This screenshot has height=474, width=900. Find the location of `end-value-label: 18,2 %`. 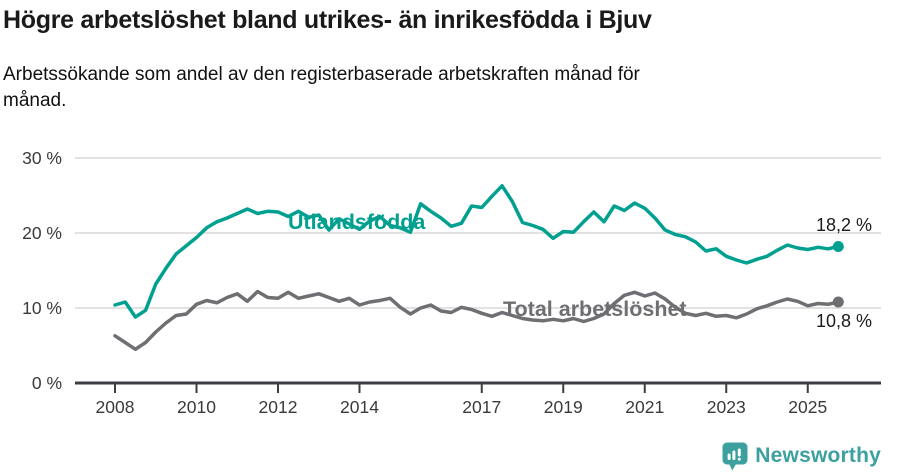

end-value-label: 18,2 % is located at coordinates (844, 225).